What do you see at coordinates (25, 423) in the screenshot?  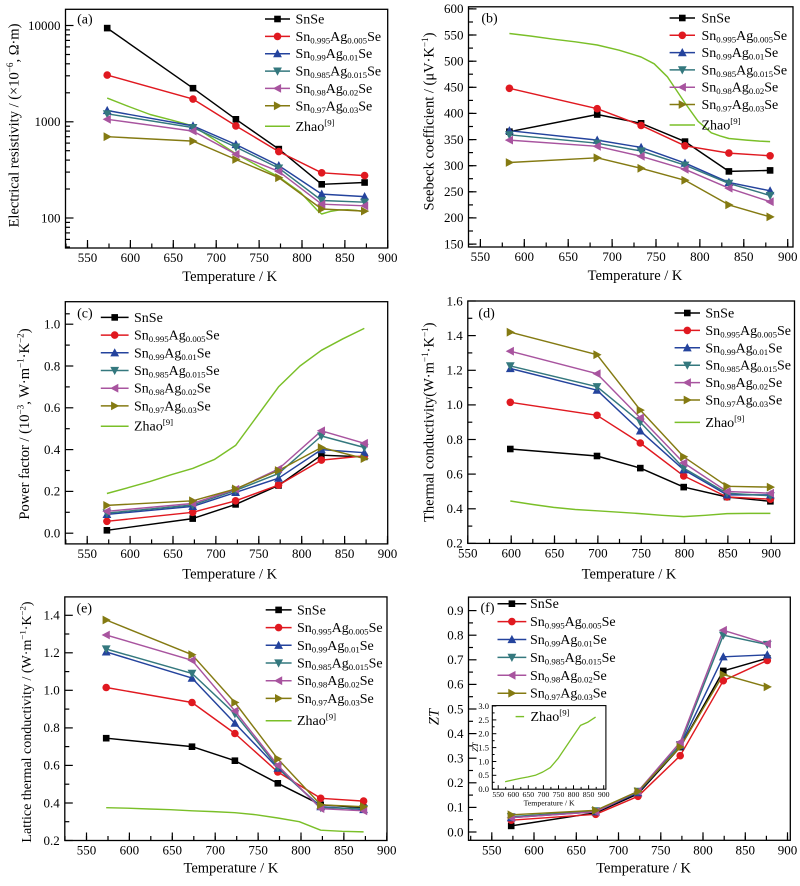 I see `svg-text:Power factor / (10−3, W·m−1·K−: Power factor / (10−3, W·m−1·K−2)` at bounding box center [25, 423].